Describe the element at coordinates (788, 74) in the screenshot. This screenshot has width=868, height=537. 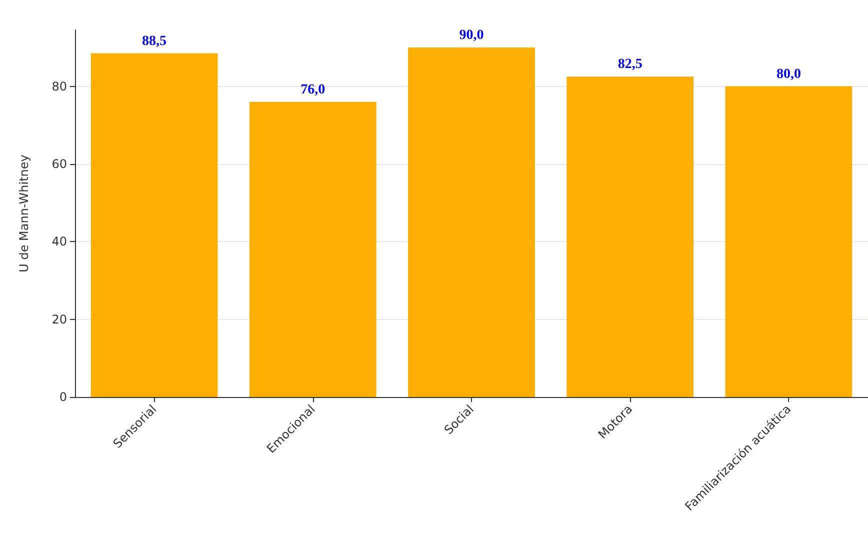
I see `data-label: 80,0` at that location.